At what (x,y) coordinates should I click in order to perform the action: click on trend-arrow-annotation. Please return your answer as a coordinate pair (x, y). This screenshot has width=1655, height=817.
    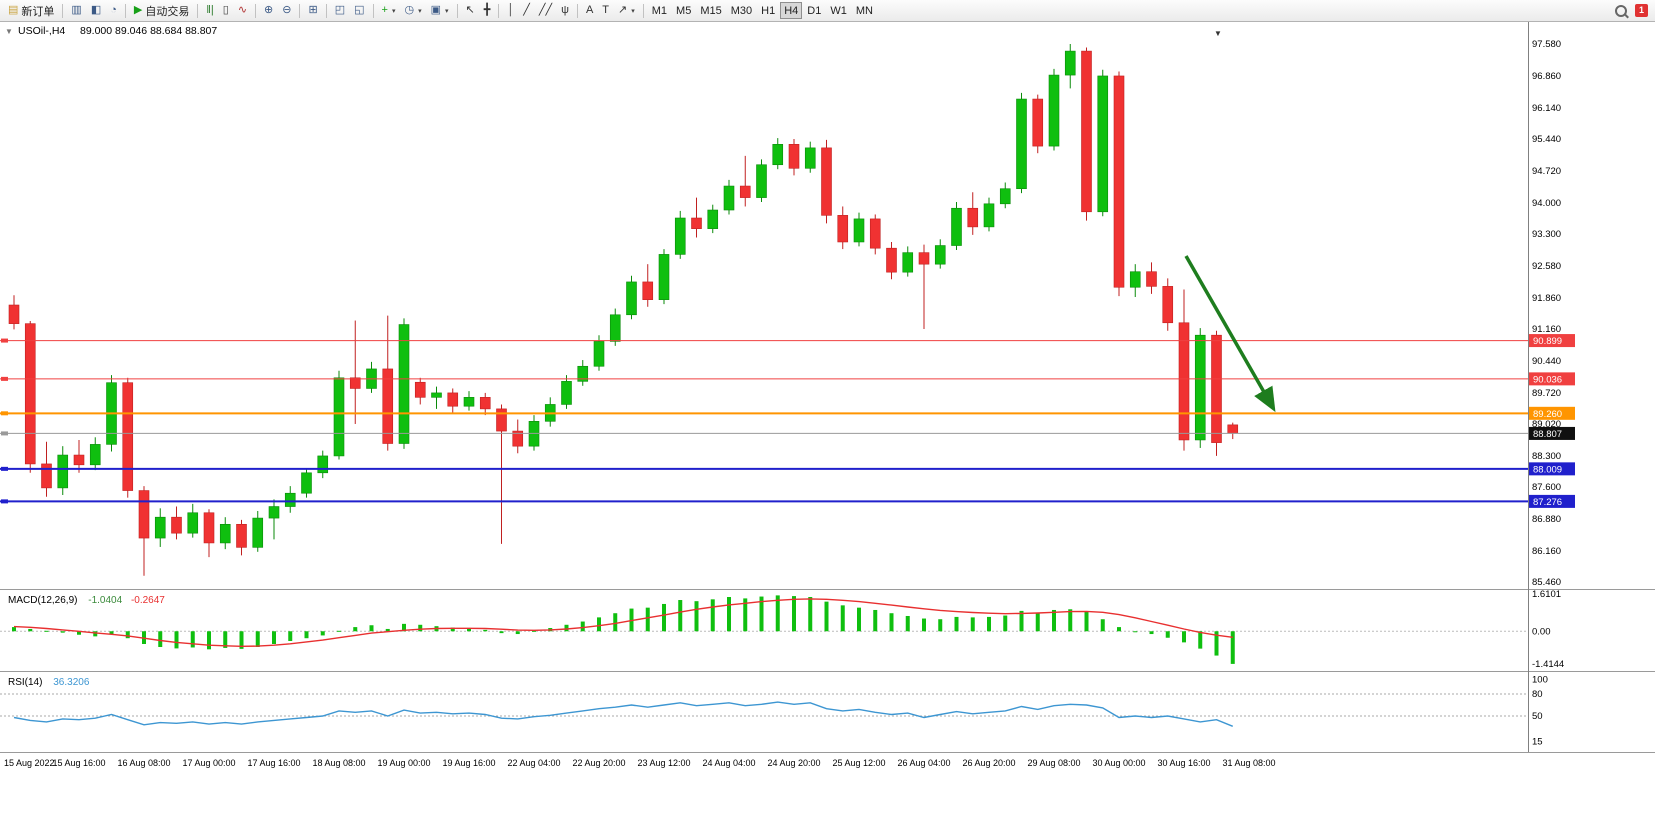
    Looking at the image, I should click on (1230, 334).